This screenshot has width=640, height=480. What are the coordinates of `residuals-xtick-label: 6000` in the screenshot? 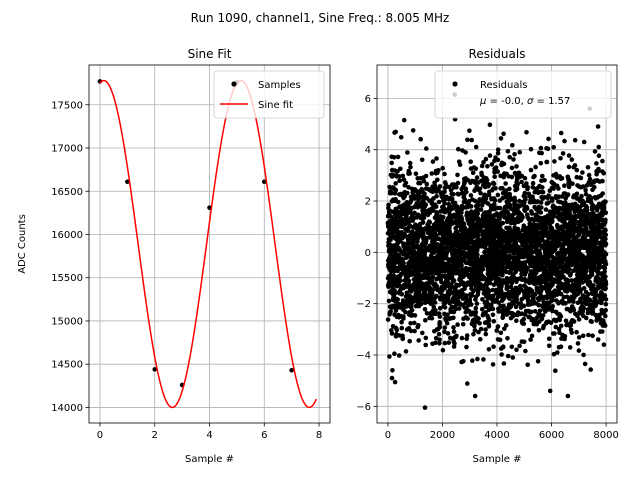 It's located at (551, 435).